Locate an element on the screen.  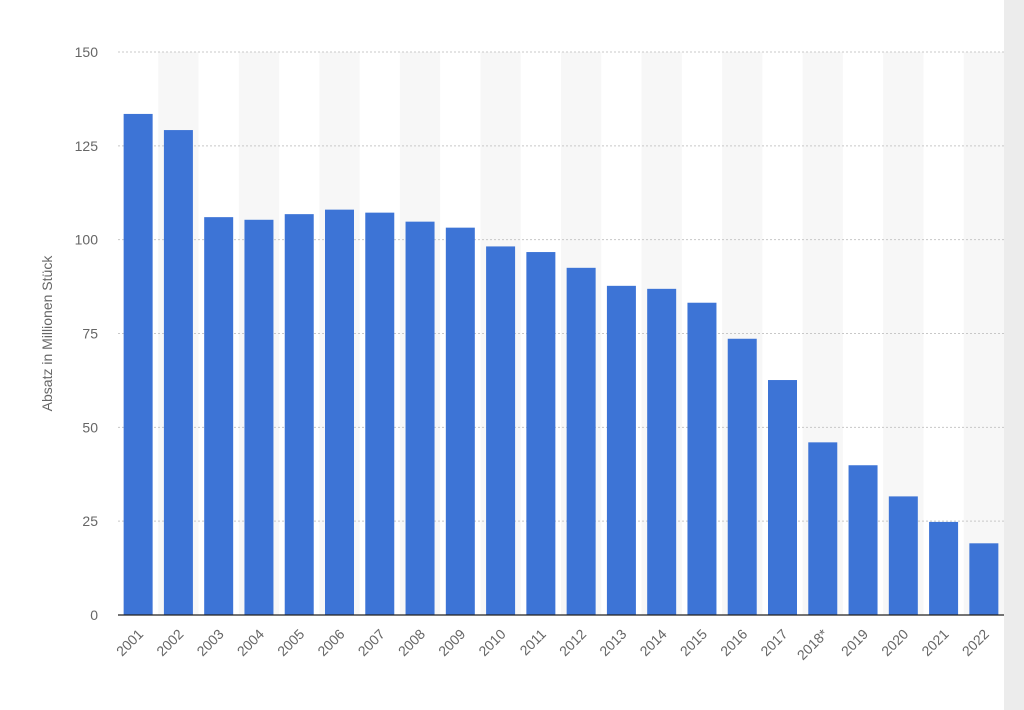
y-axis-tick-labels: 0 25 50 75 100 125 150 is located at coordinates (87, 333).